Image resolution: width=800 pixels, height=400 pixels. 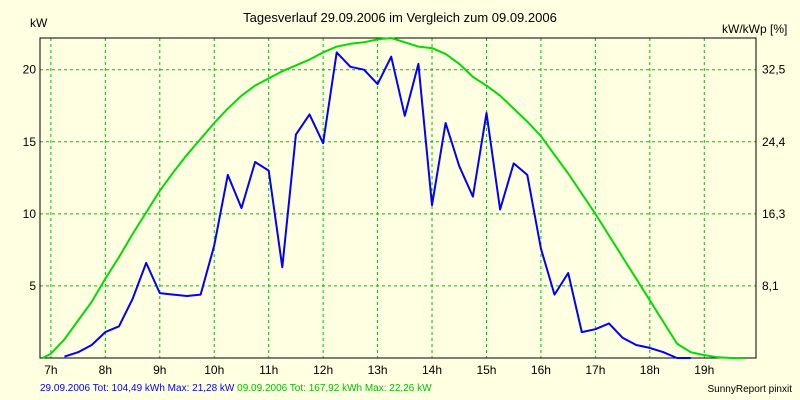 What do you see at coordinates (268, 370) in the screenshot?
I see `x-tick-label: 11h` at bounding box center [268, 370].